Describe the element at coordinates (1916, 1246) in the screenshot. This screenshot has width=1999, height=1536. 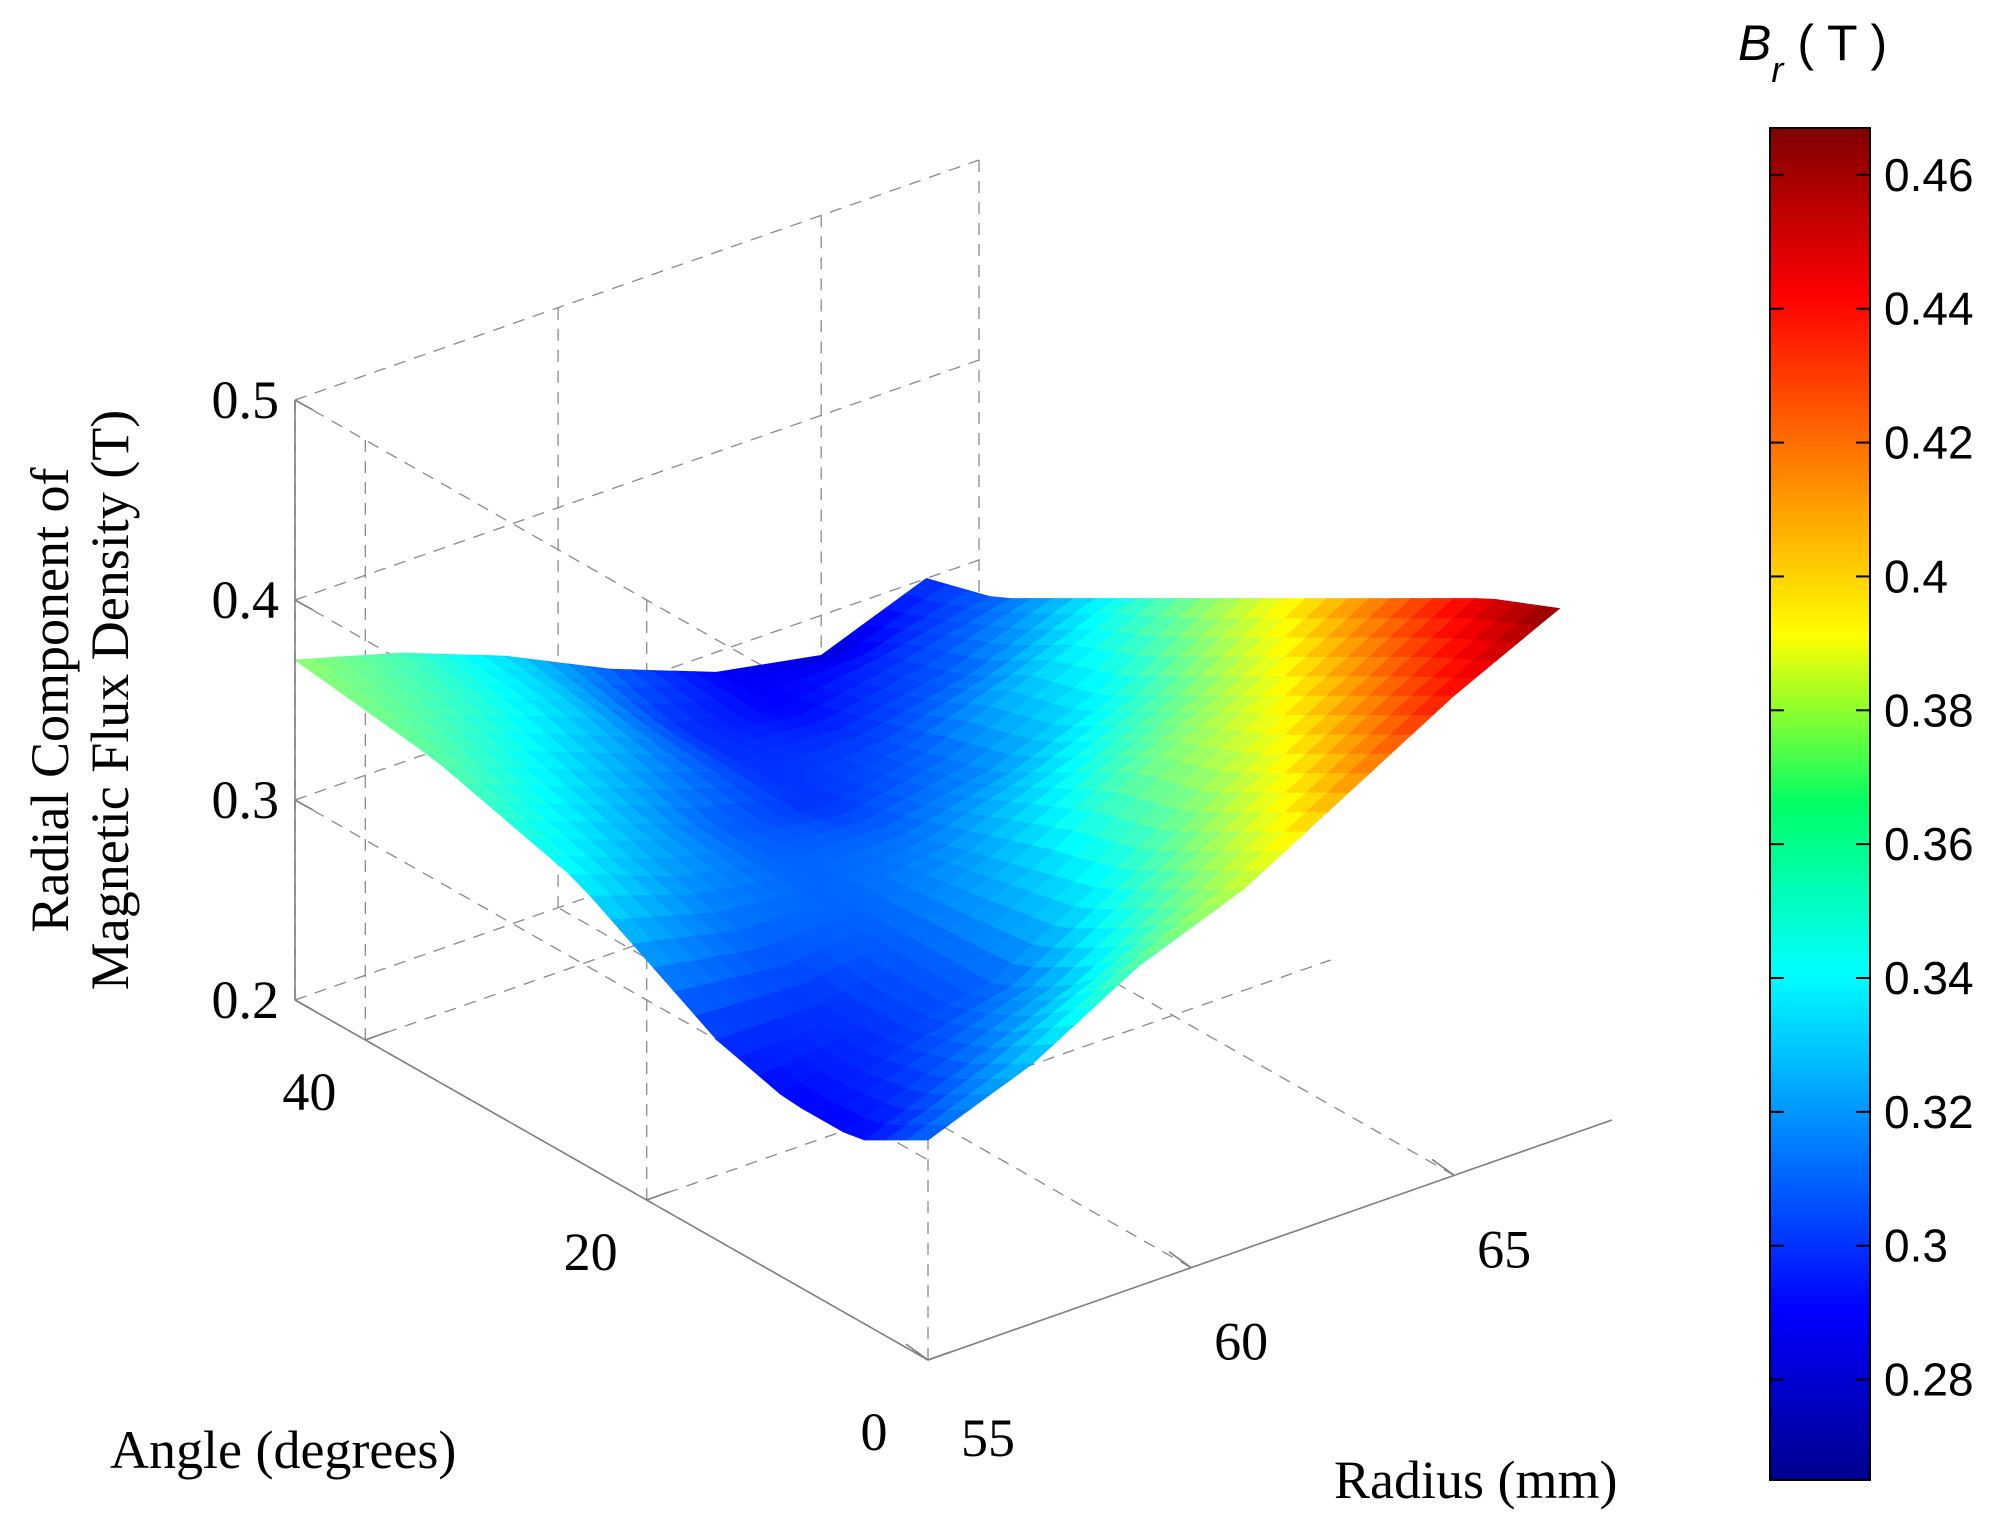
I see `colorbar-tick-label: 0.3` at that location.